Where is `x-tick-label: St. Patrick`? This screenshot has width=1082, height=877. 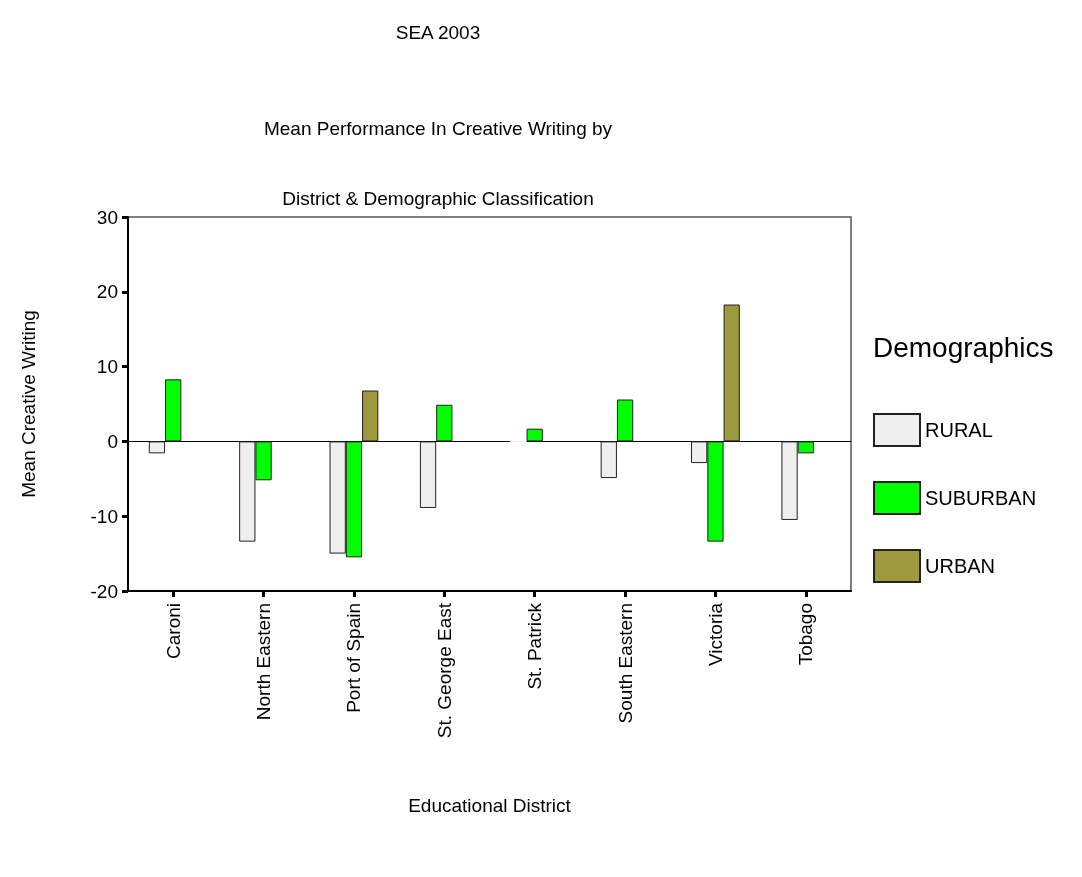 x-tick-label: St. Patrick is located at coordinates (535, 646).